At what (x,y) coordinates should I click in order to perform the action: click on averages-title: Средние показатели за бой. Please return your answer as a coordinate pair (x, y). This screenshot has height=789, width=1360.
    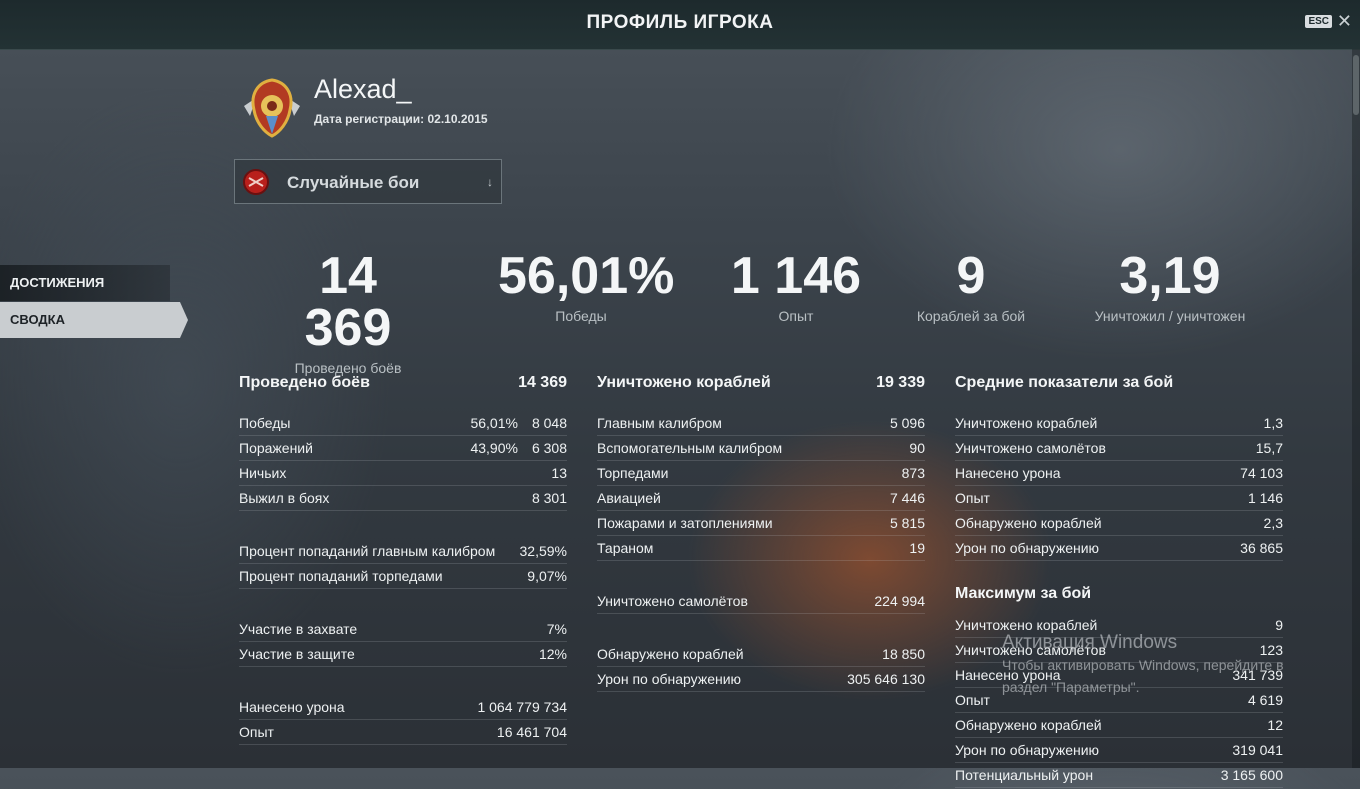
    Looking at the image, I should click on (1064, 382).